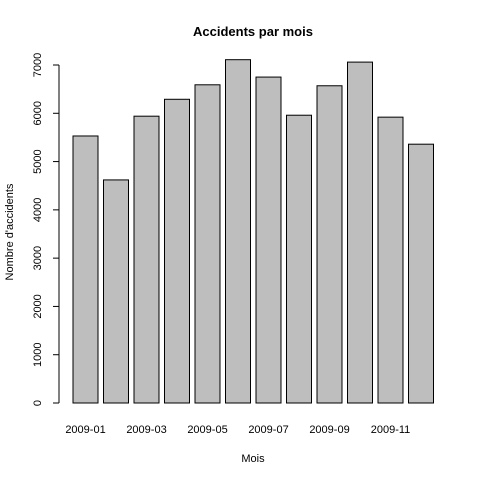  What do you see at coordinates (391, 430) in the screenshot?
I see `x-tick-label: 2009-11` at bounding box center [391, 430].